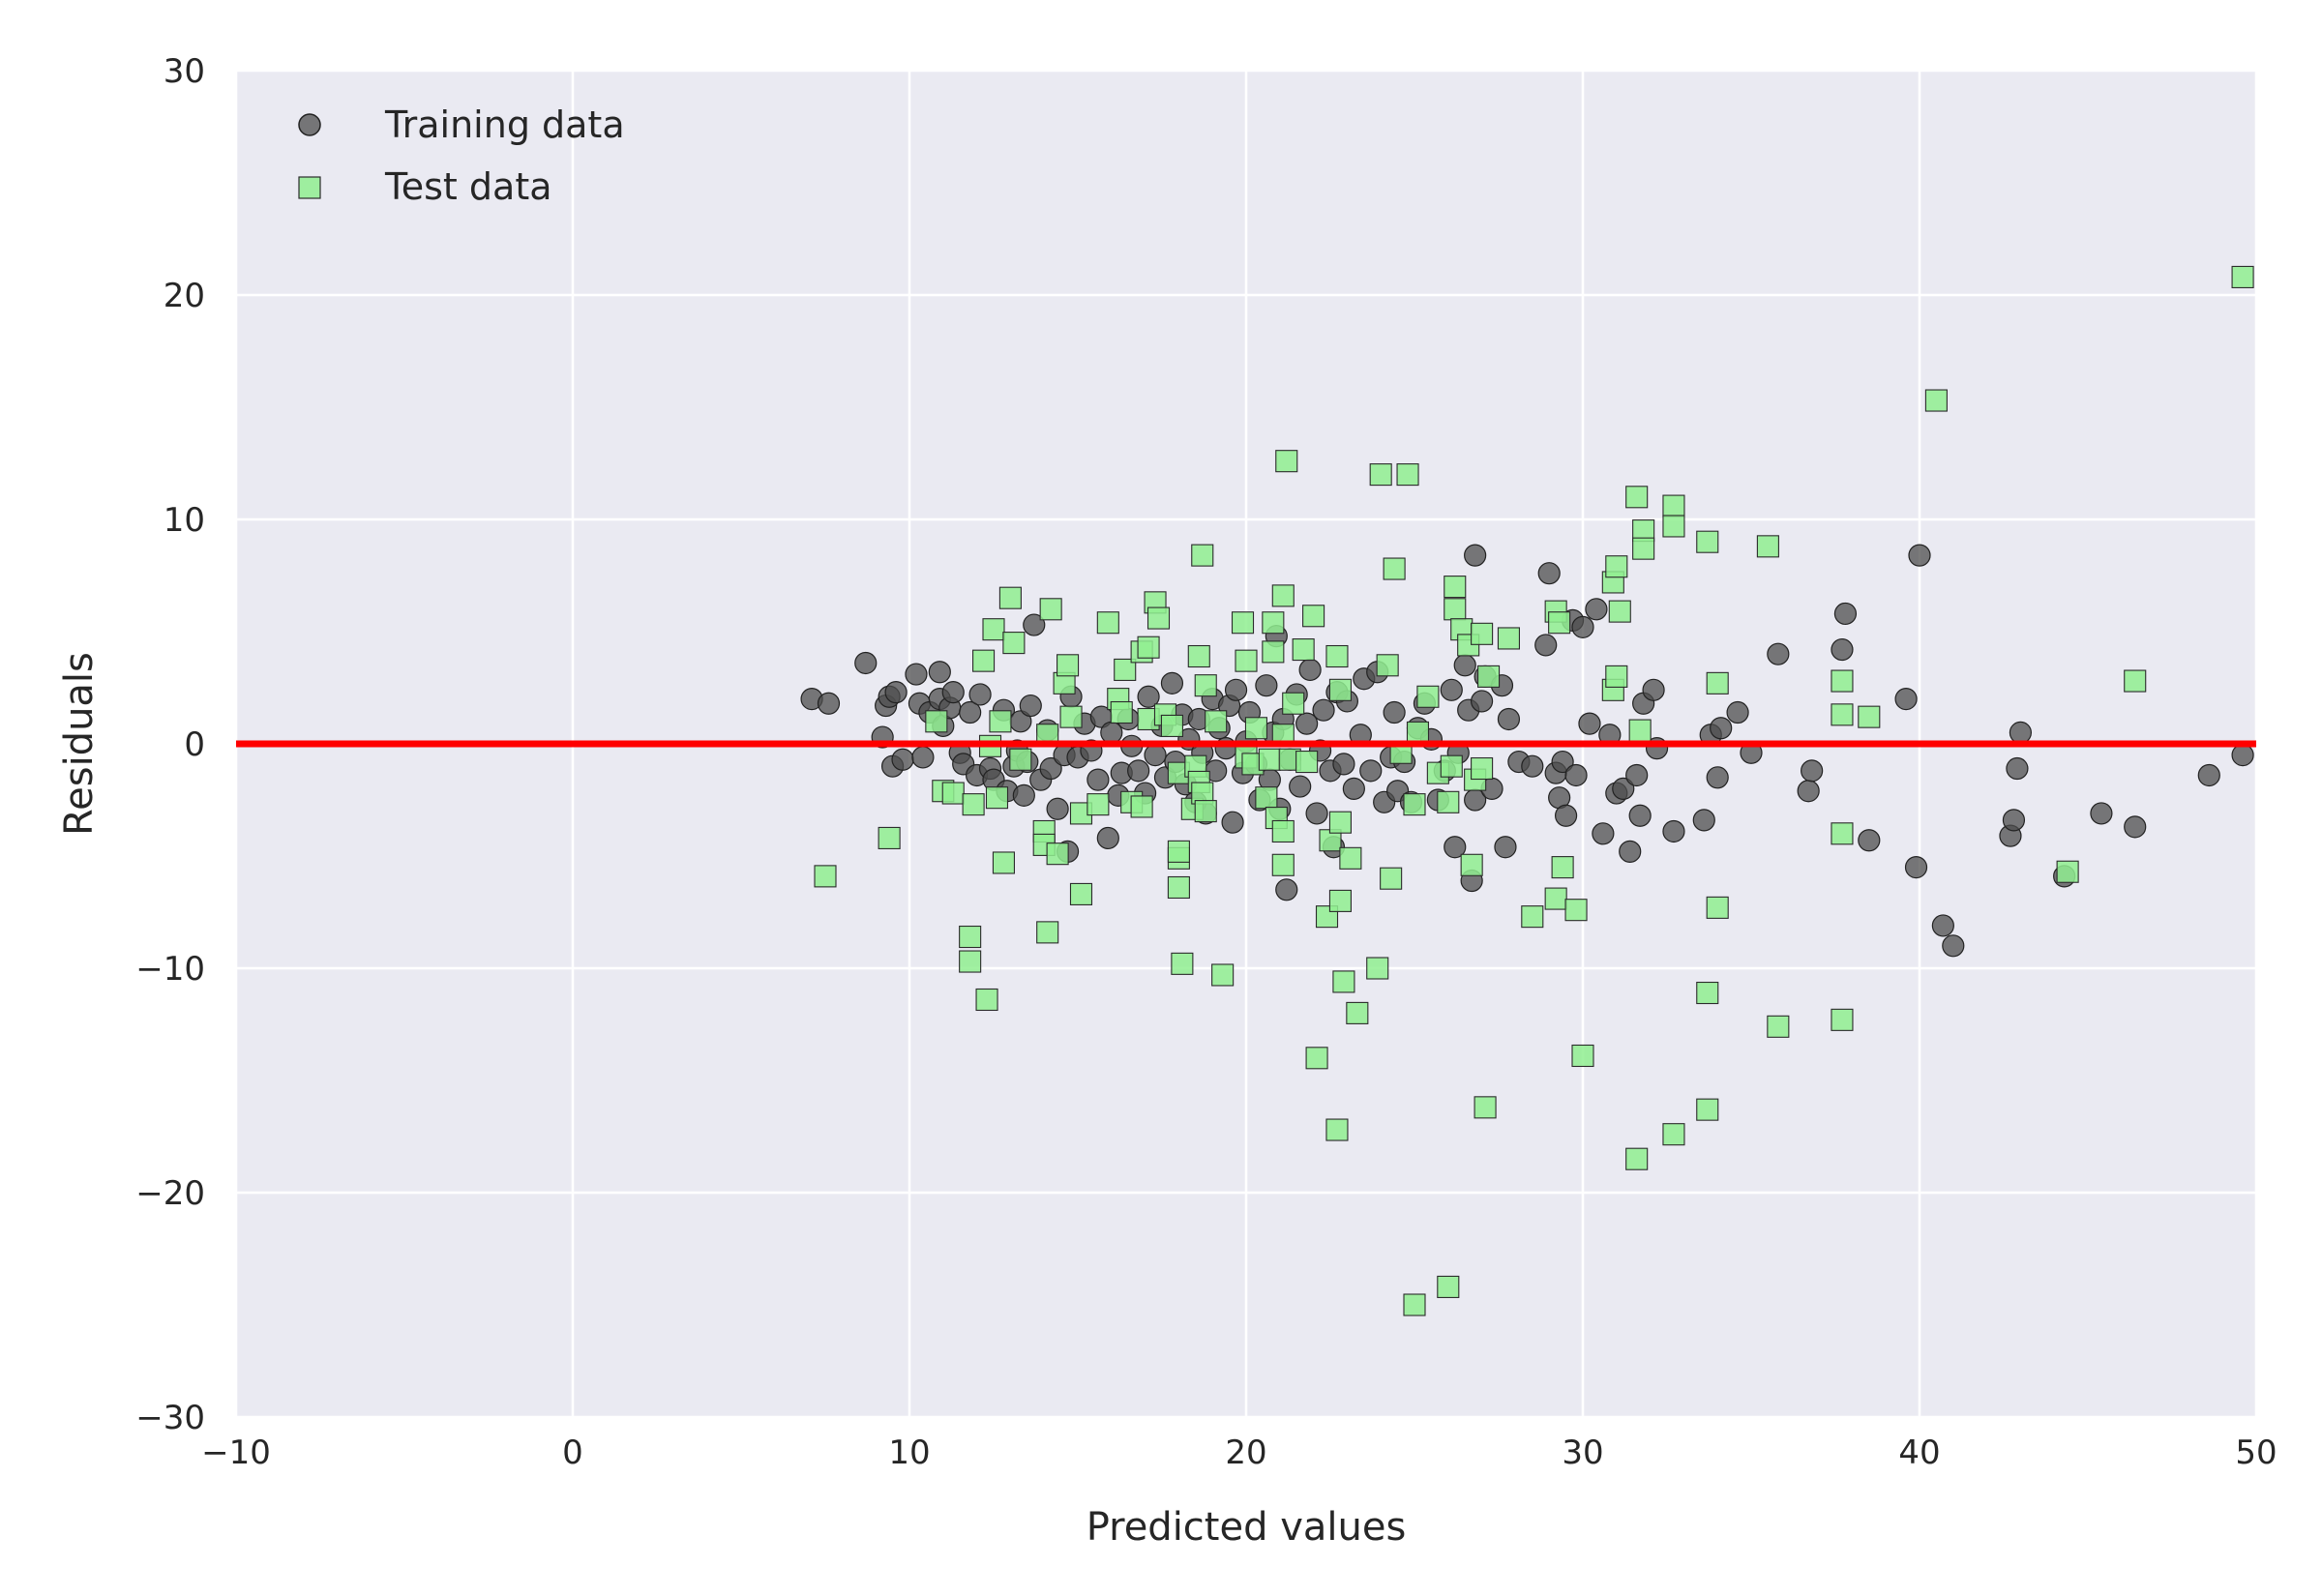 The image size is (2322, 1596). What do you see at coordinates (909, 1452) in the screenshot?
I see `x-tick-label: 10` at bounding box center [909, 1452].